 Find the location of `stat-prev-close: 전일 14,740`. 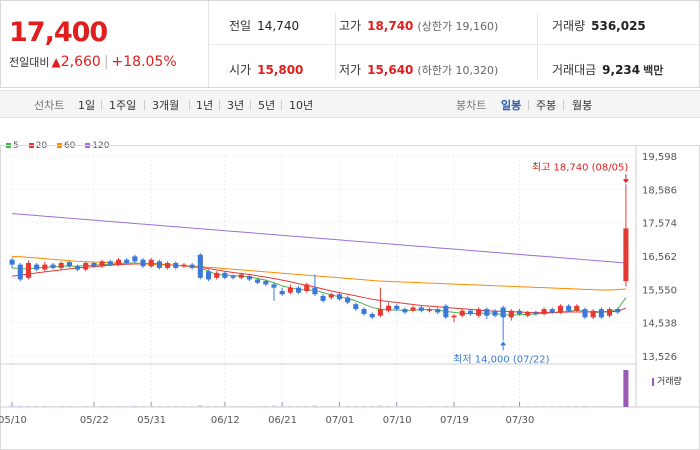

stat-prev-close: 전일 14,740 is located at coordinates (264, 25).